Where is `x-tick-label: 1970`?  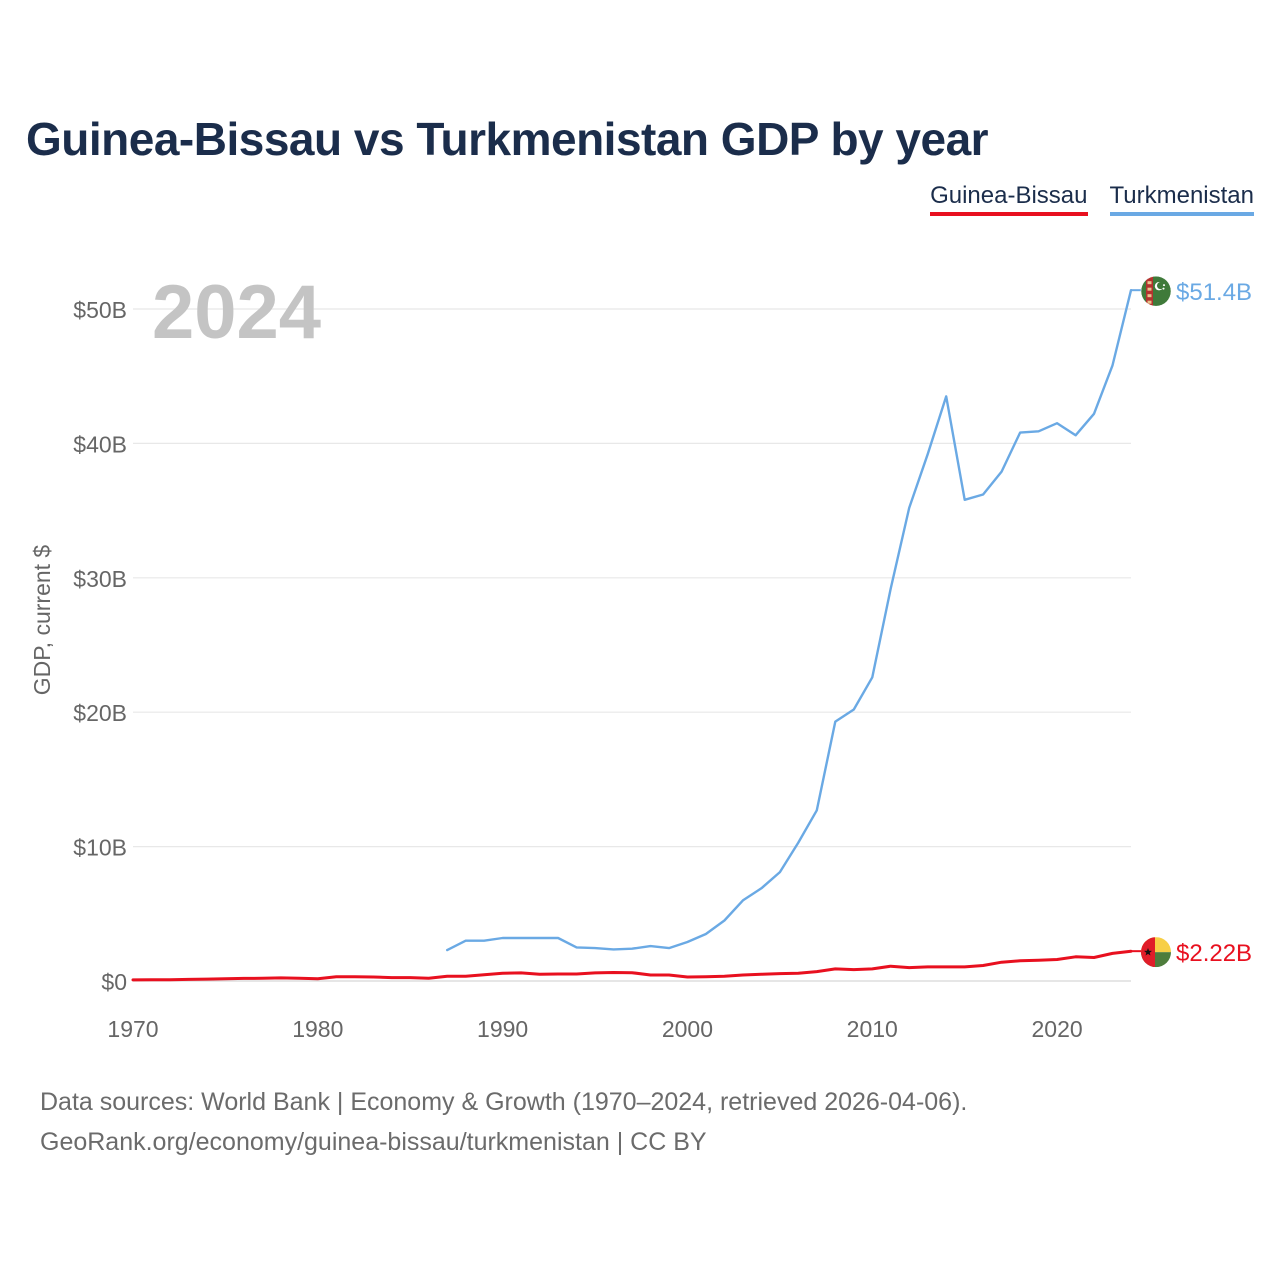 x-tick-label: 1970 is located at coordinates (132, 1029).